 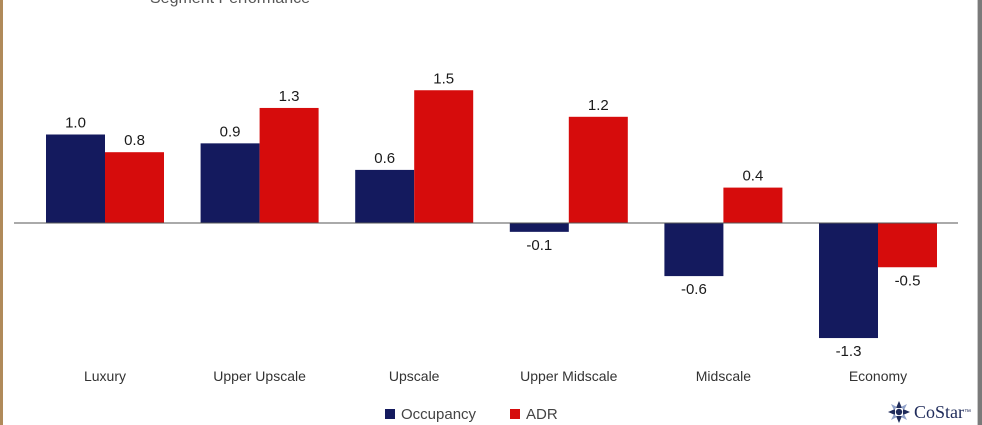 I want to click on data-label-occupancy-economy: -1.3, so click(x=849, y=351).